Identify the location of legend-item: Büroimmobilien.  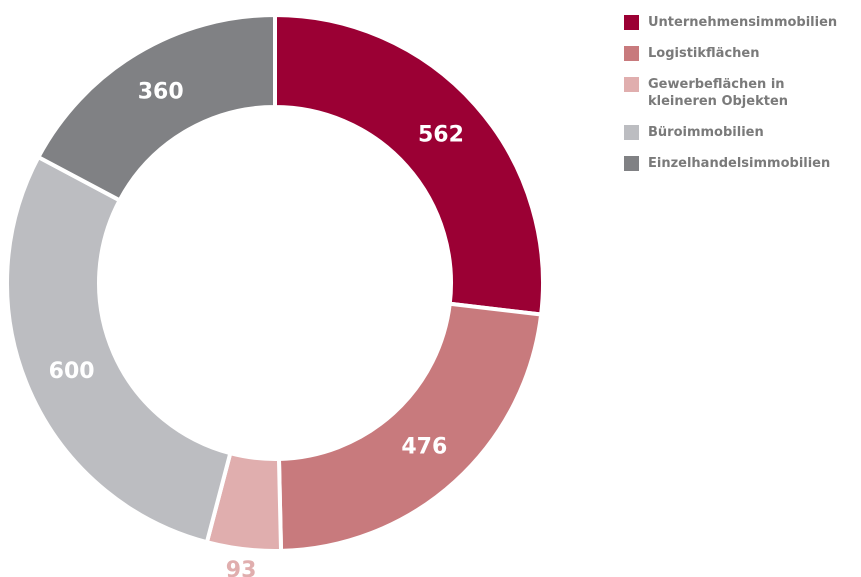
(739, 132).